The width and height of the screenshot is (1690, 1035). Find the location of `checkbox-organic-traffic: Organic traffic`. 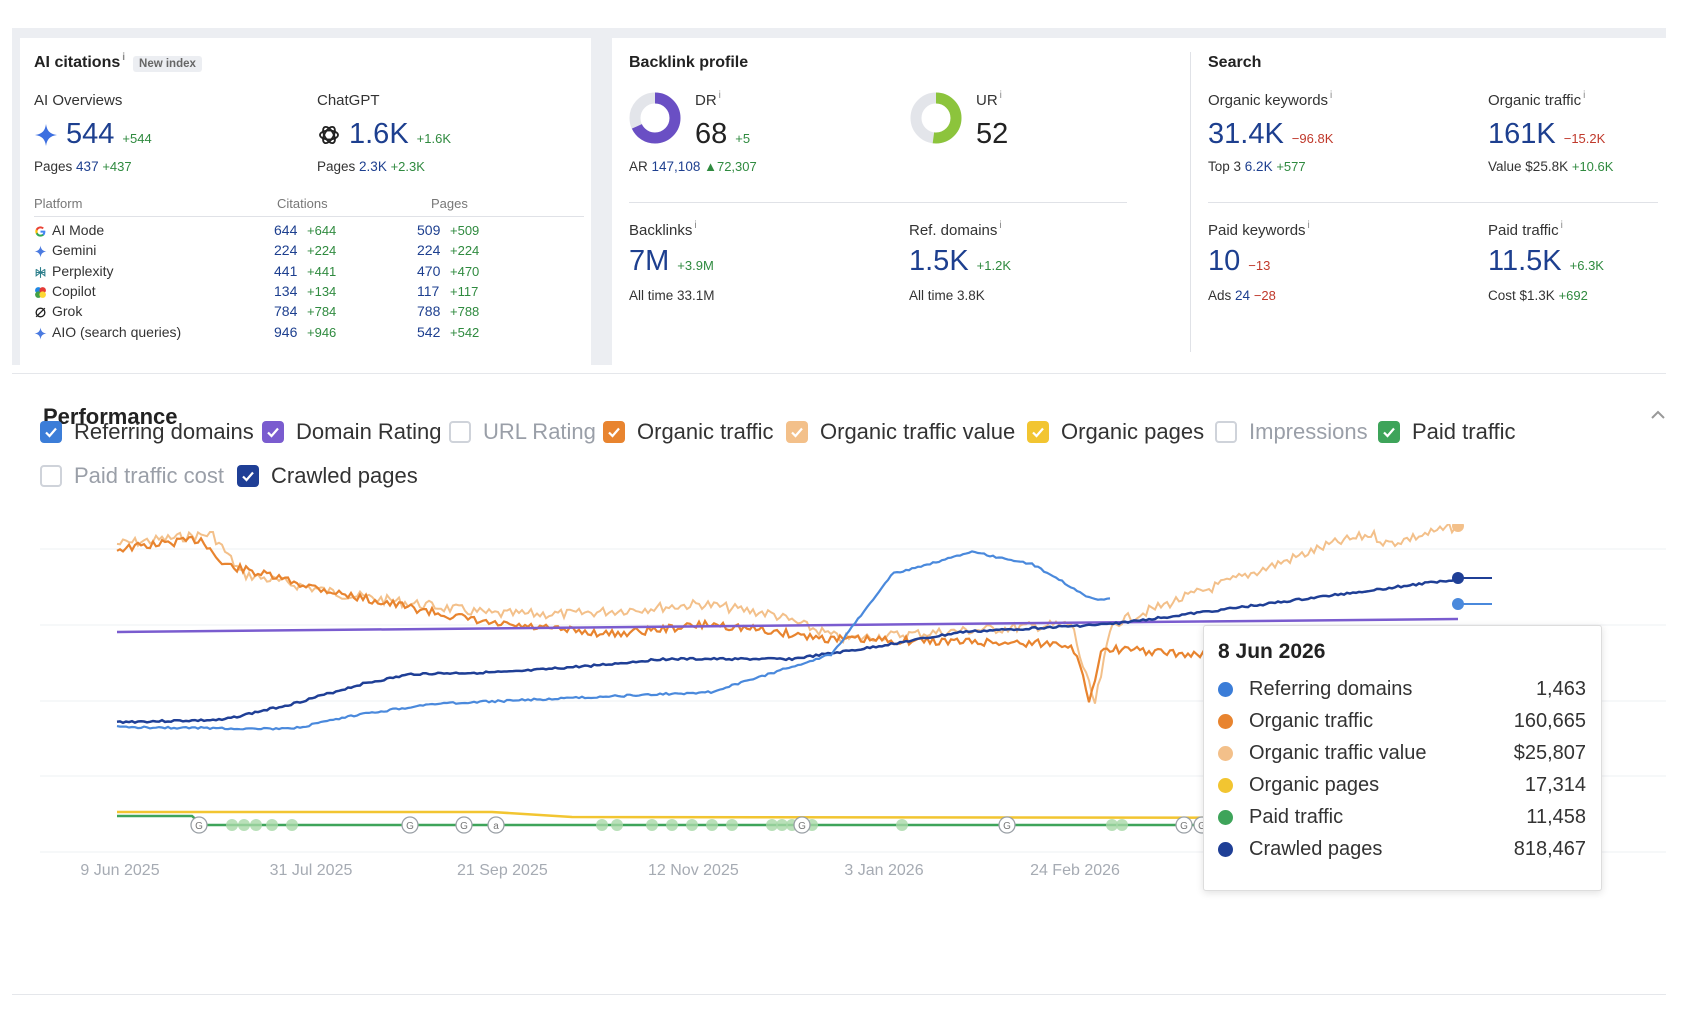

checkbox-organic-traffic: Organic traffic is located at coordinates (688, 432).